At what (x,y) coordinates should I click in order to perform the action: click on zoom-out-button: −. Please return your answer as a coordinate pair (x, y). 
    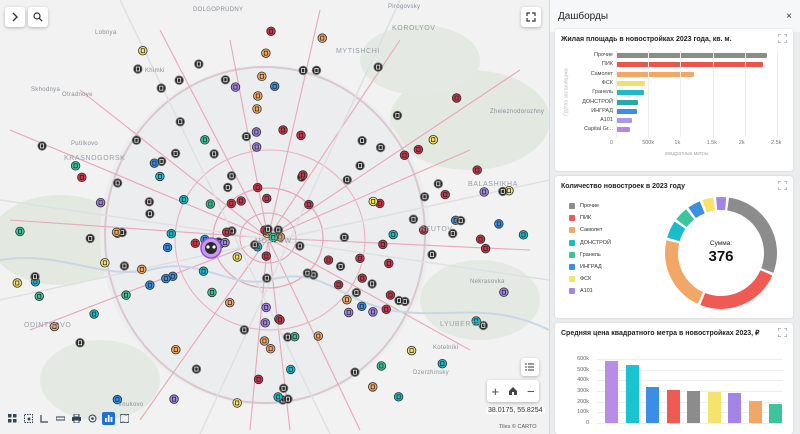
    Looking at the image, I should click on (530, 391).